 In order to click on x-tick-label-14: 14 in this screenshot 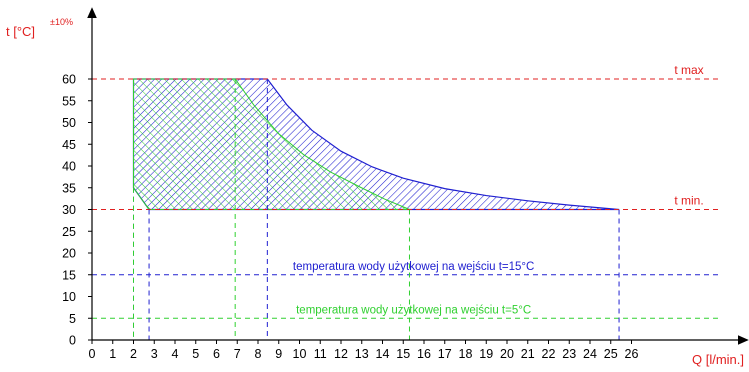, I will do `click(383, 354)`.